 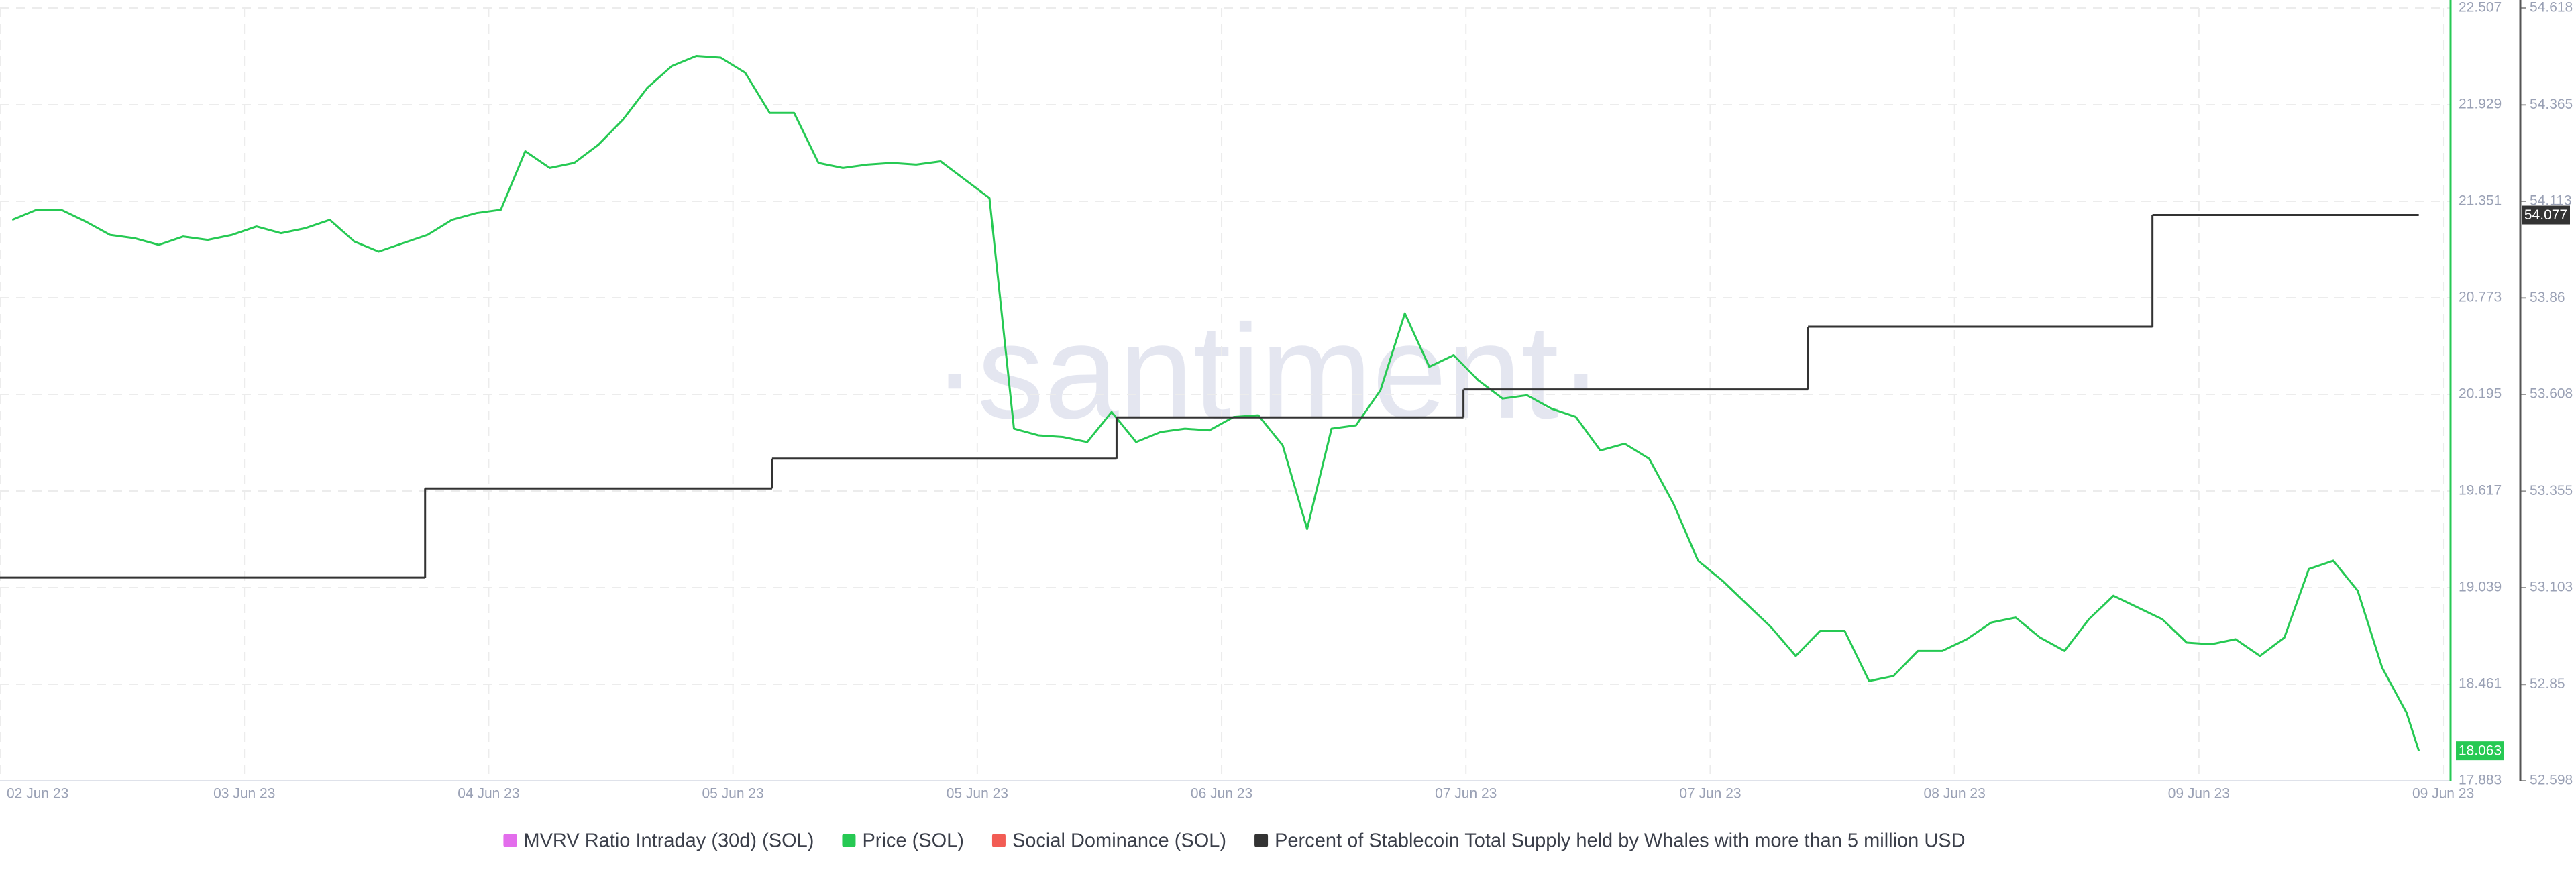 I want to click on y-tick-label: 17.883, so click(x=2480, y=781).